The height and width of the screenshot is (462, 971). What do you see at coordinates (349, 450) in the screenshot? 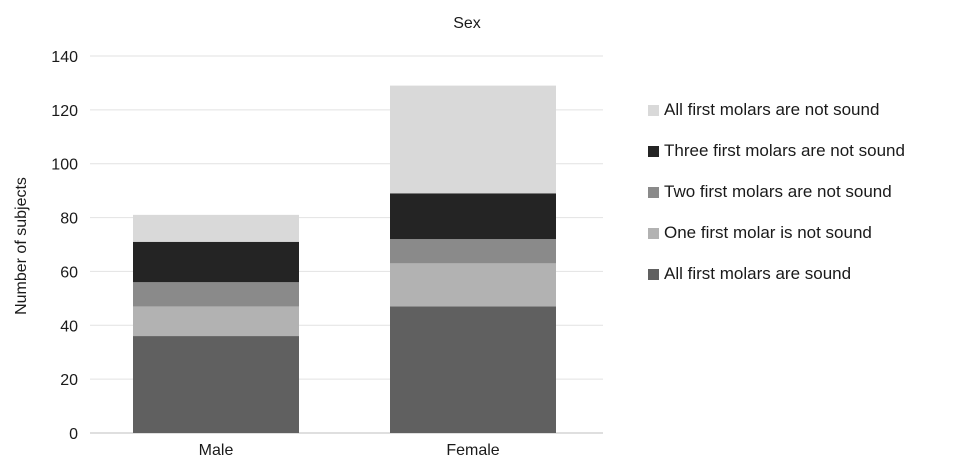
I see `x-axis-ticks: Male Female` at bounding box center [349, 450].